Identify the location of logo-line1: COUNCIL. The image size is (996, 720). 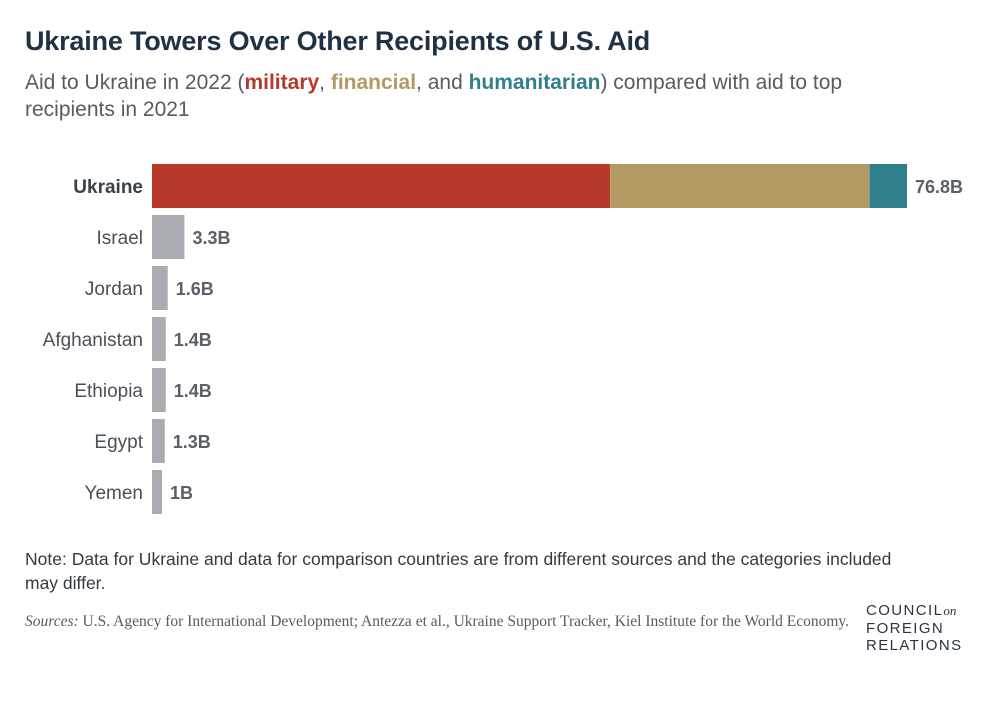
(905, 610).